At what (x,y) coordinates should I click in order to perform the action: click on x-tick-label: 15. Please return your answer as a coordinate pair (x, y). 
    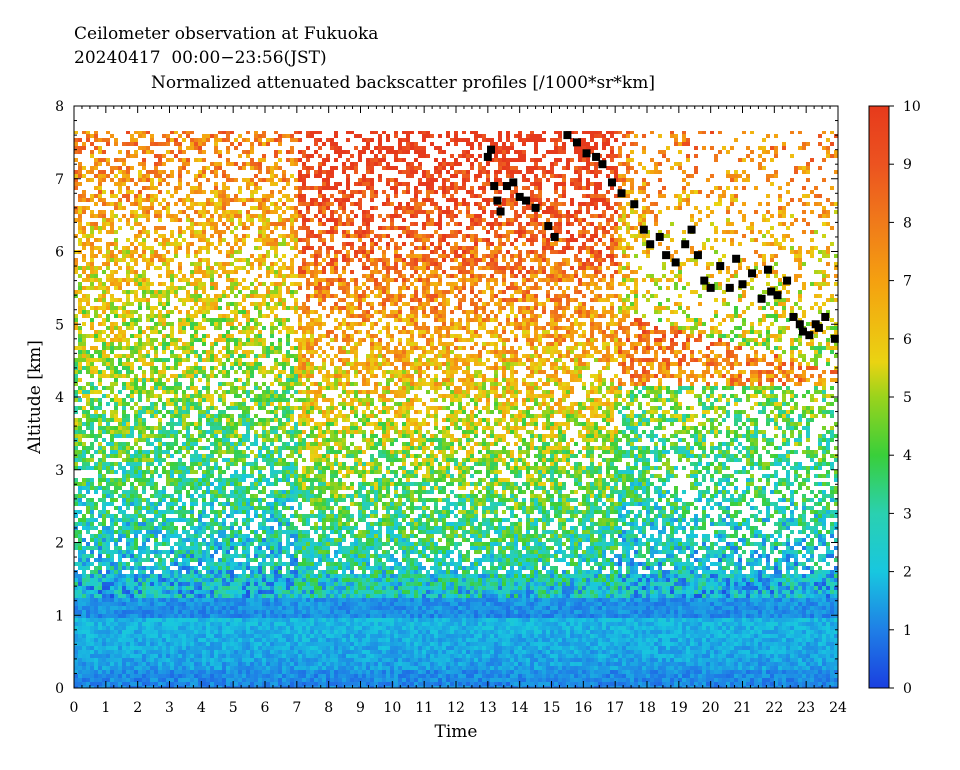
    Looking at the image, I should click on (552, 708).